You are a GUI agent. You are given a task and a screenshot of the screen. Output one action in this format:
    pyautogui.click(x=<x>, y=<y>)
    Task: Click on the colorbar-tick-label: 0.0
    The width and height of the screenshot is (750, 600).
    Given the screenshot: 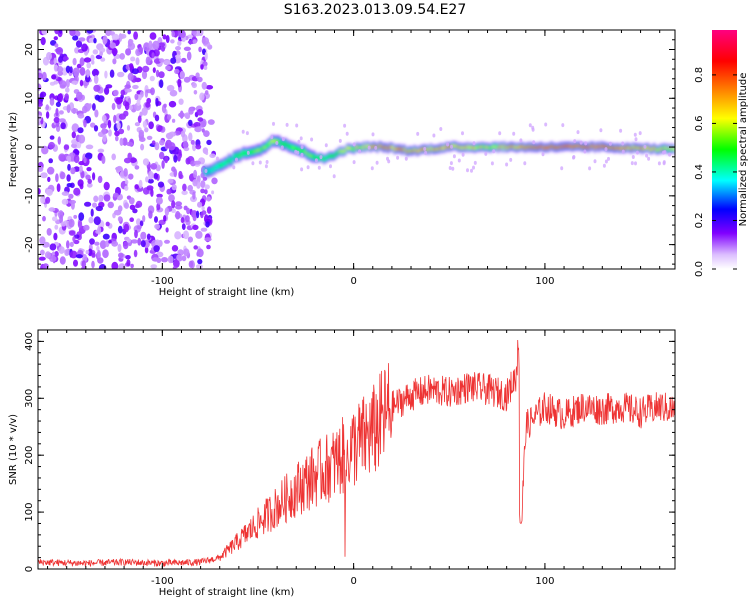 What is the action you would take?
    pyautogui.click(x=699, y=269)
    